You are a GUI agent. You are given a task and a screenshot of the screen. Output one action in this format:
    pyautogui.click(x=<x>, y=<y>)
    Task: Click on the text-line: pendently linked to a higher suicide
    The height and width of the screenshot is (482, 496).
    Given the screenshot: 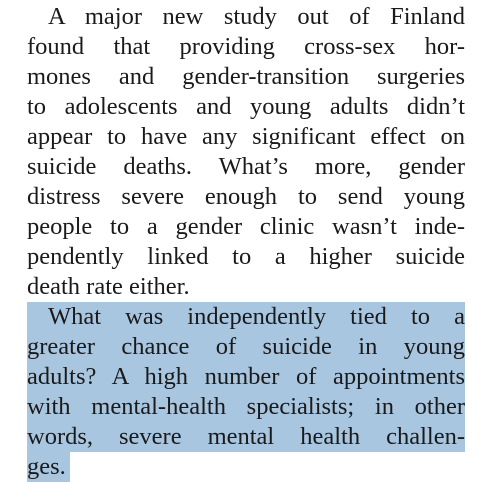 What is the action you would take?
    pyautogui.click(x=246, y=256)
    